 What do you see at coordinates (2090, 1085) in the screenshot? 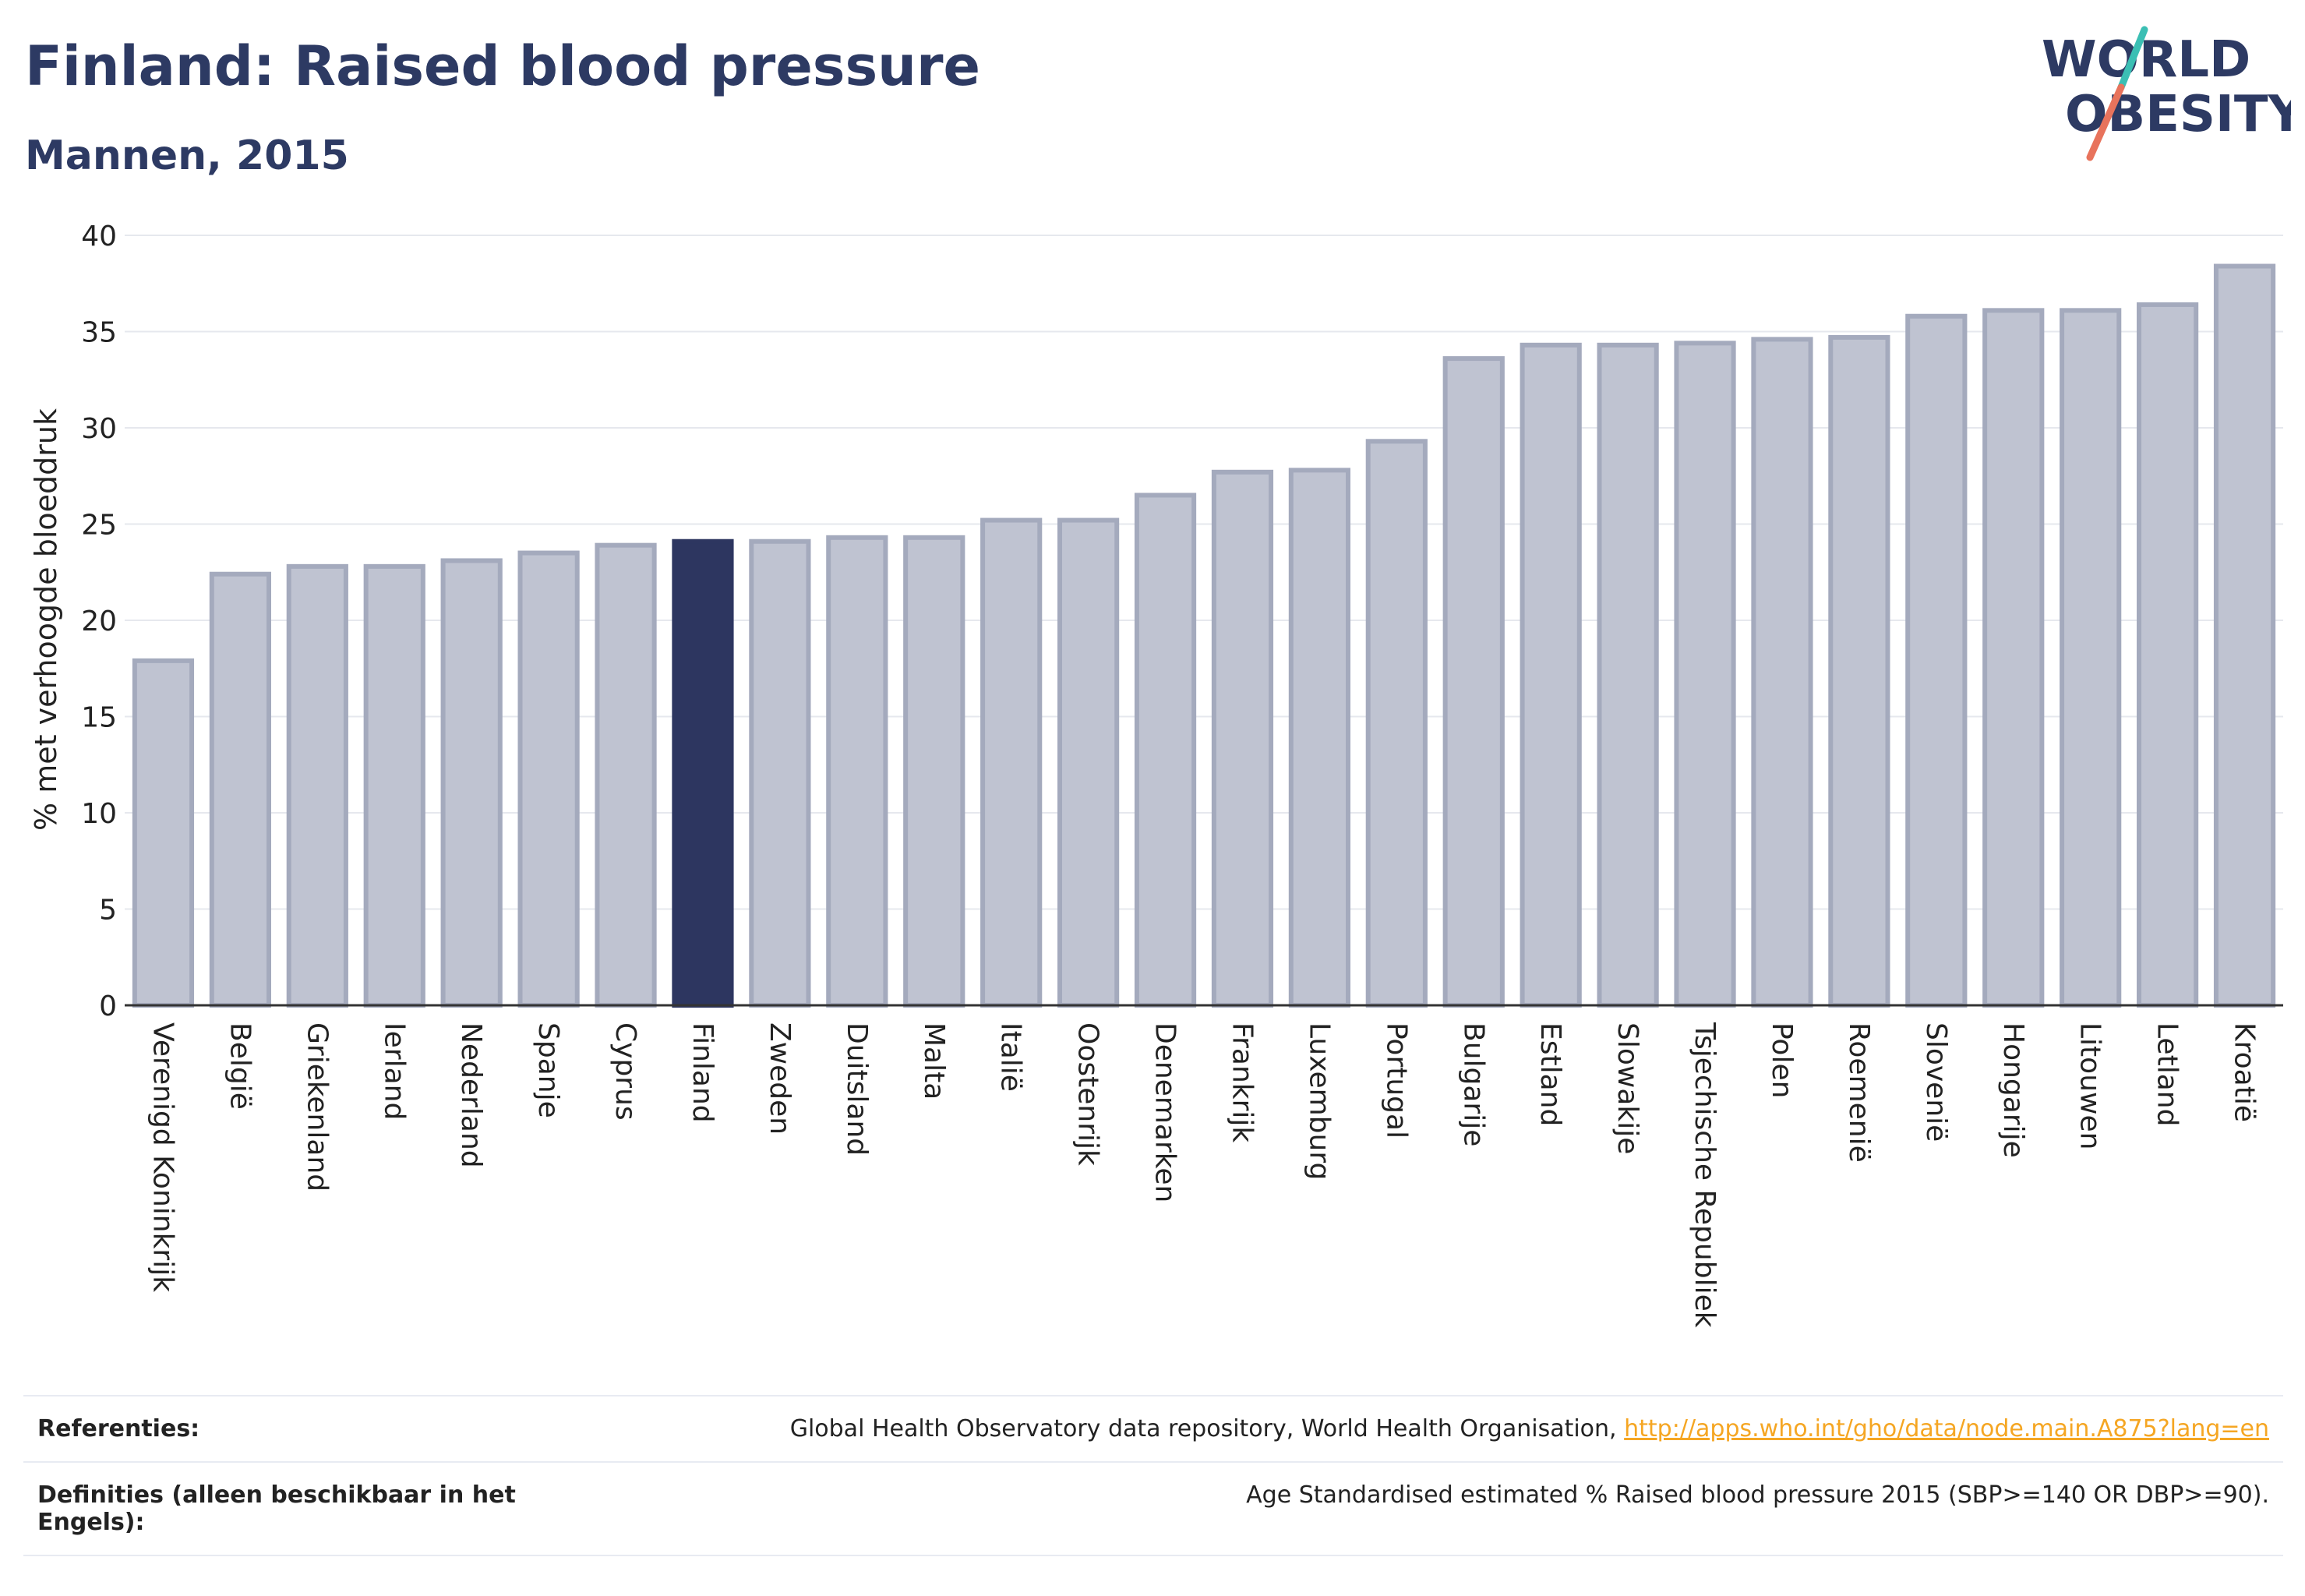
I see `x-tick-label: Litouwen` at bounding box center [2090, 1085].